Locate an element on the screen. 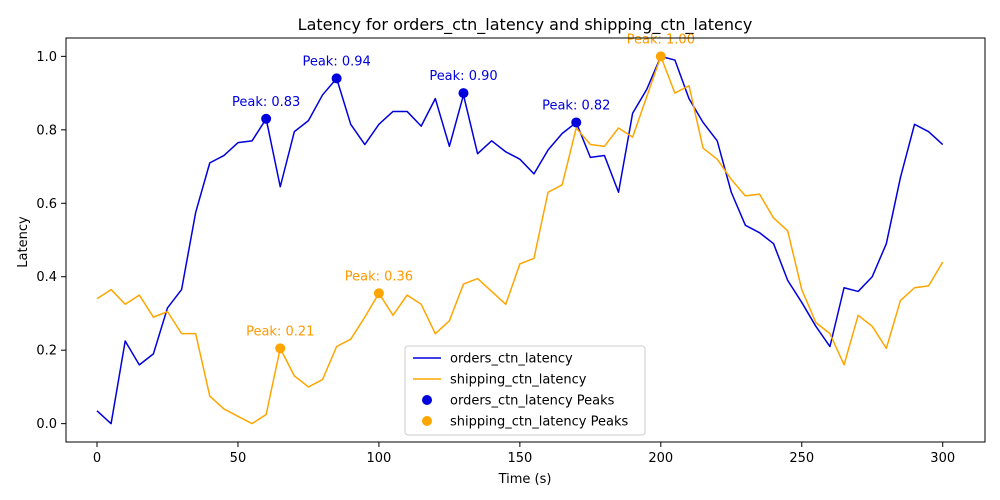 The image size is (1000, 500). x-tick-label-1: 50 is located at coordinates (238, 458).